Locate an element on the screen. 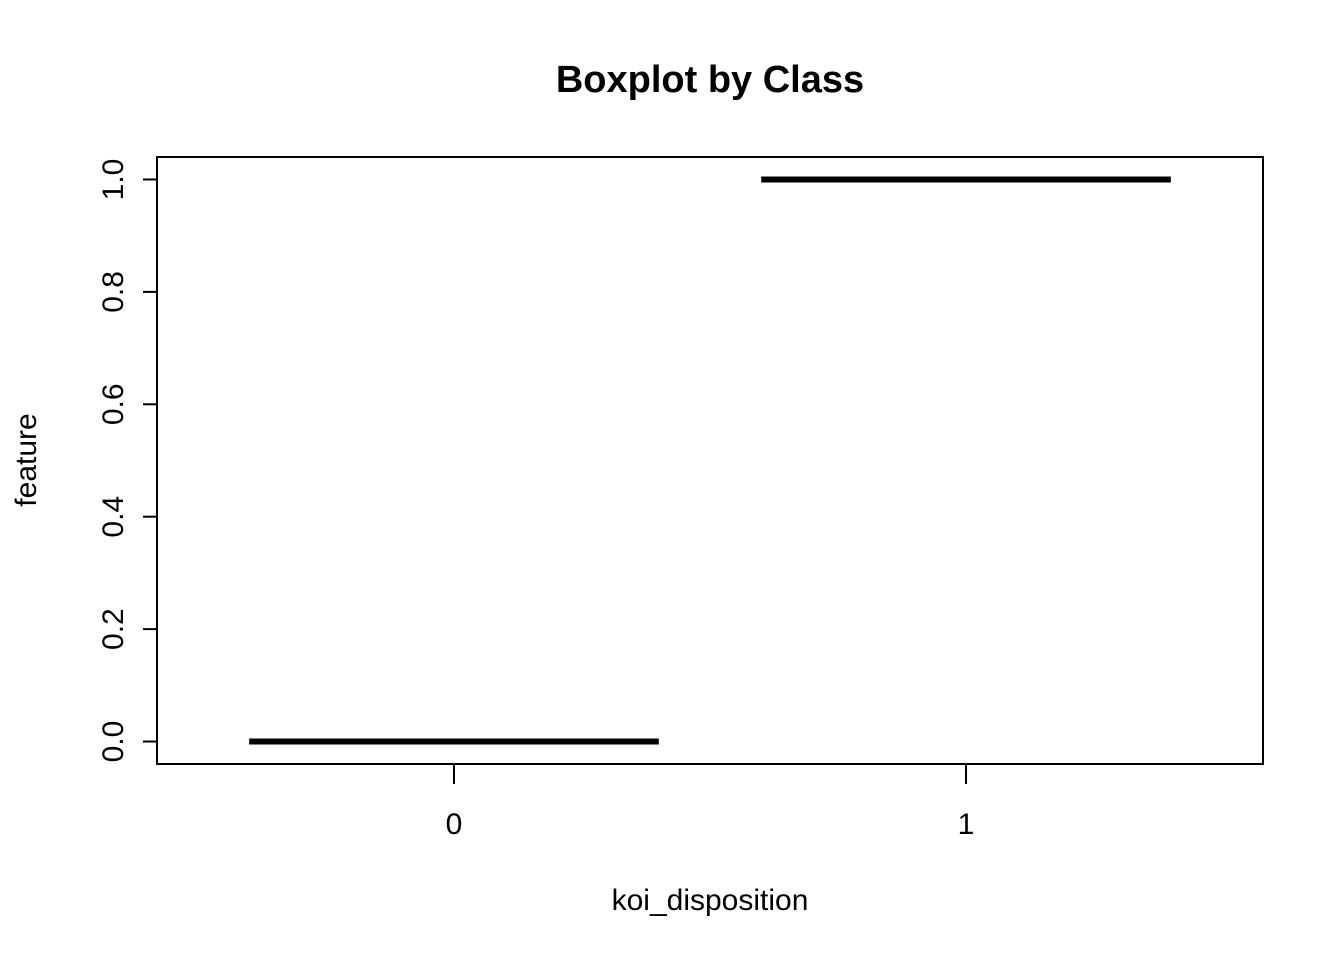  y-tick-label: 0.8 is located at coordinates (113, 292).